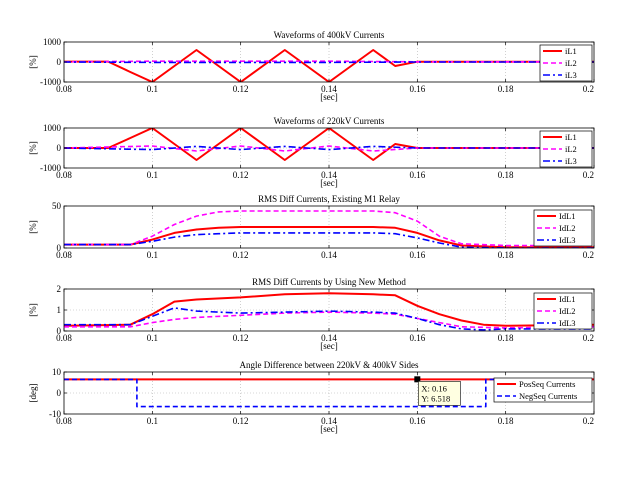 The image size is (640, 480). What do you see at coordinates (329, 35) in the screenshot?
I see `subplot-title: Waveforms of 400kV Currents` at bounding box center [329, 35].